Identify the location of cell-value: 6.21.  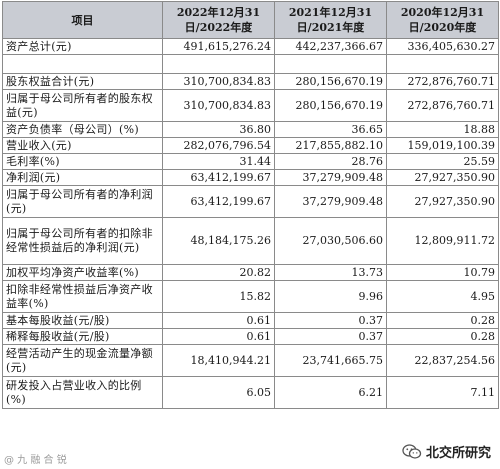
(330, 392).